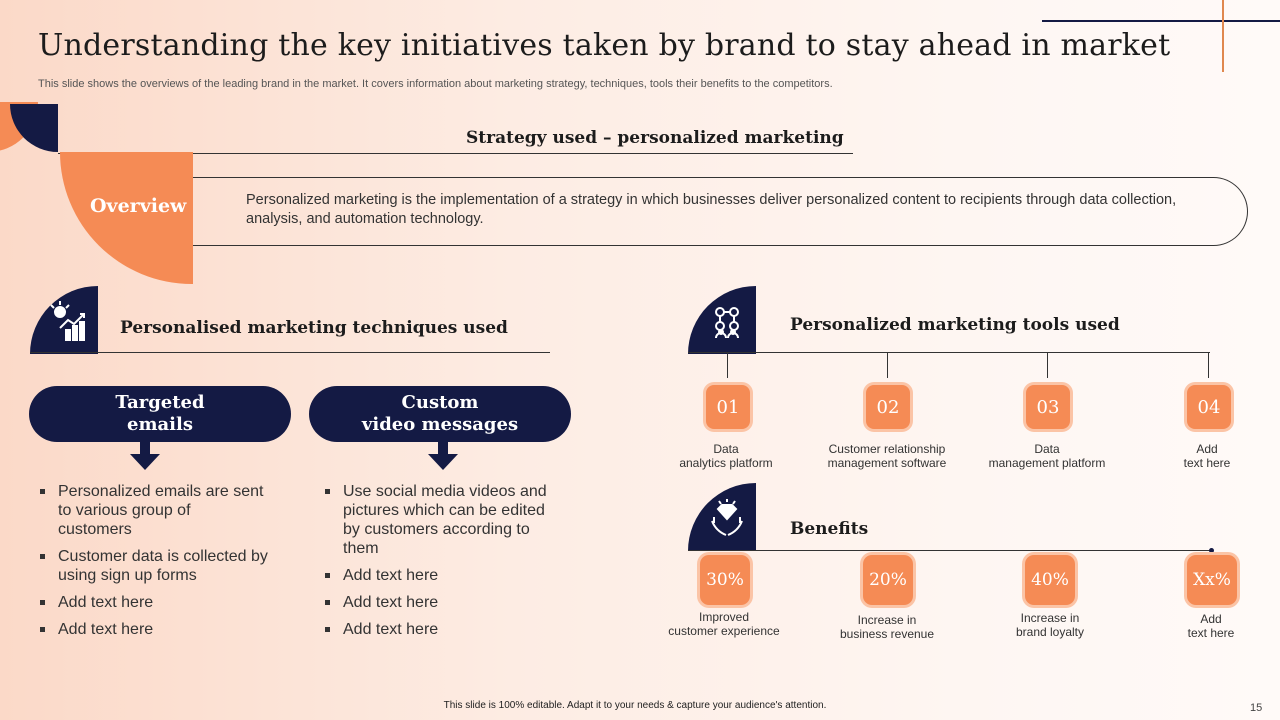 Image resolution: width=1280 pixels, height=720 pixels. I want to click on benefit-caption: Increase in business revenue, so click(887, 627).